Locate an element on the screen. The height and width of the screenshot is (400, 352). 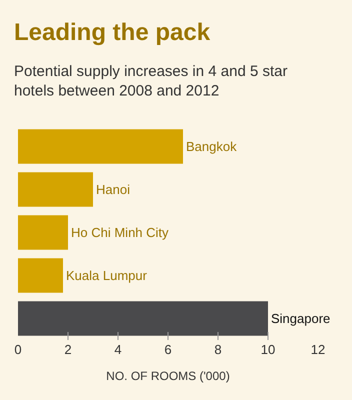
y-tick-label: Ho Chi Minh City is located at coordinates (120, 232).